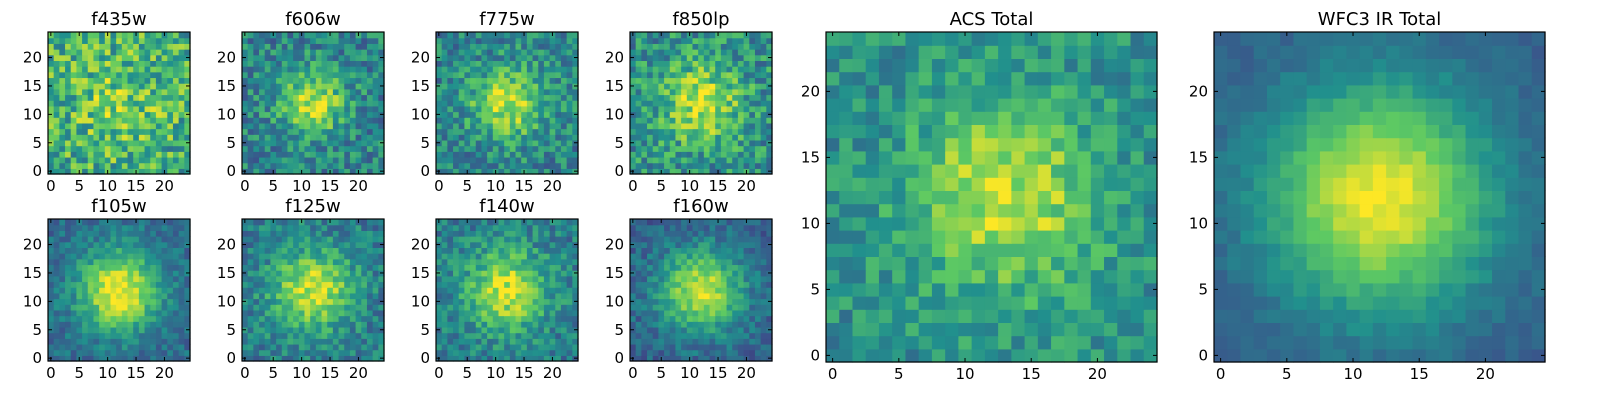  What do you see at coordinates (506, 206) in the screenshot?
I see `panel-title: f140w` at bounding box center [506, 206].